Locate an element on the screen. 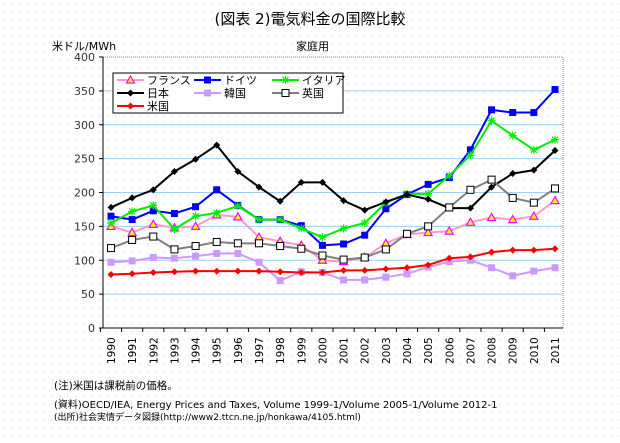 This screenshot has width=620, height=443. series-韓国 is located at coordinates (333, 267).